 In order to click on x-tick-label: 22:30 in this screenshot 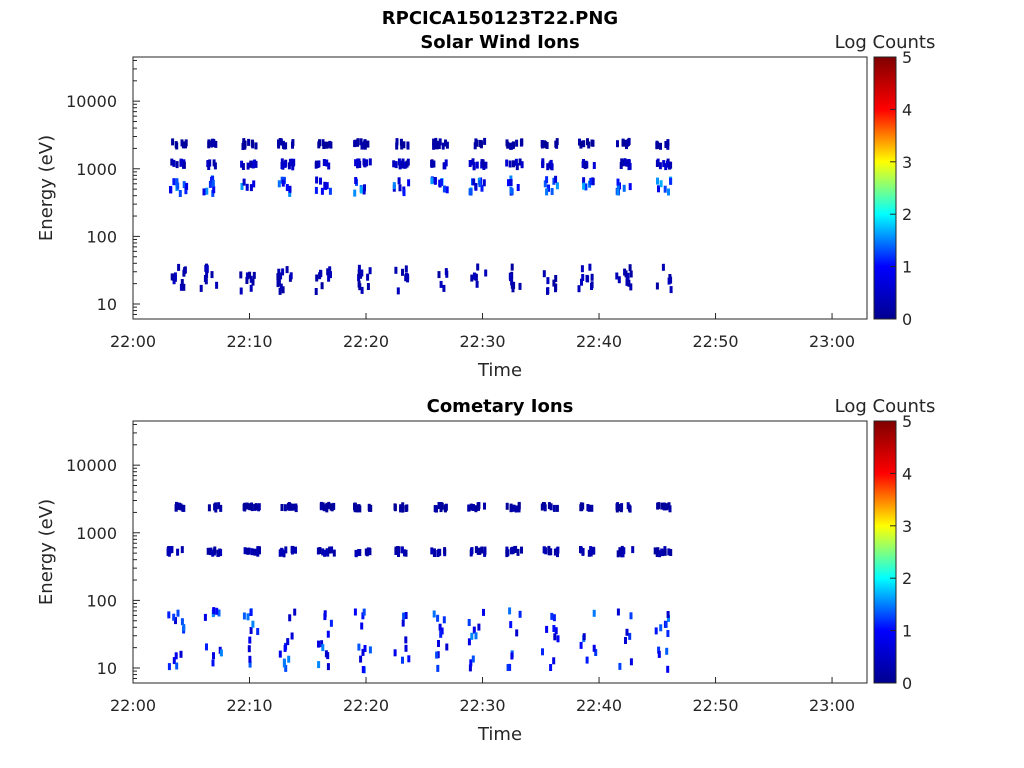, I will do `click(482, 705)`.